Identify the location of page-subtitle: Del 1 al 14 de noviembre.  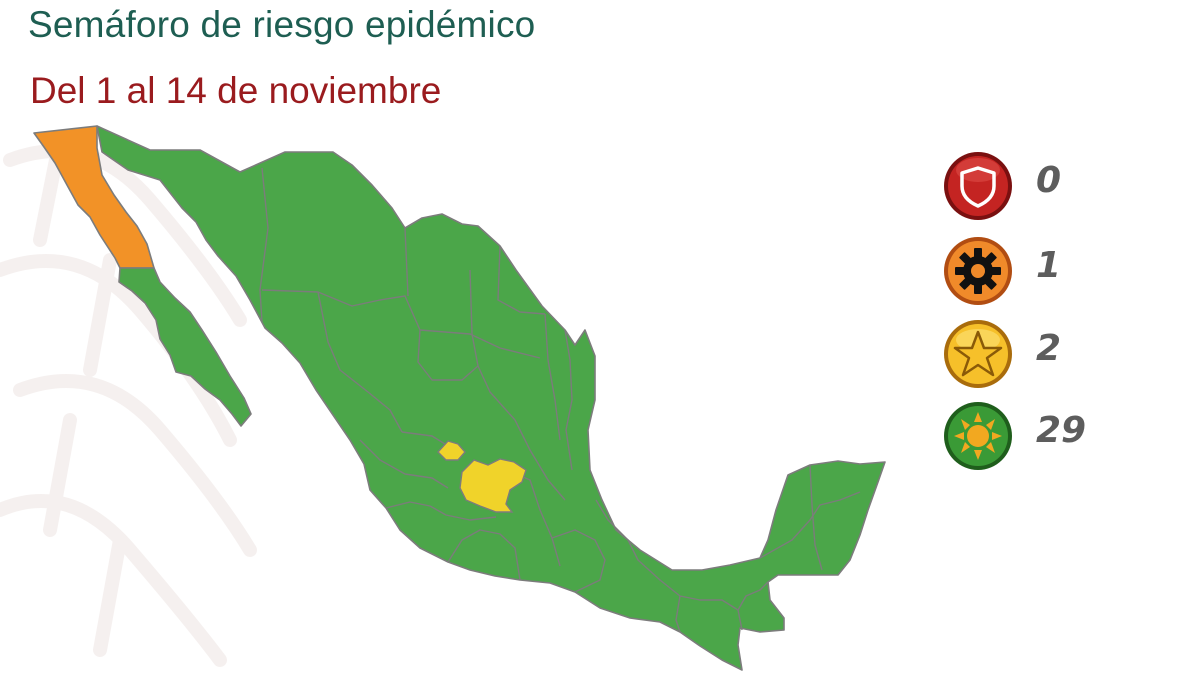
(236, 90).